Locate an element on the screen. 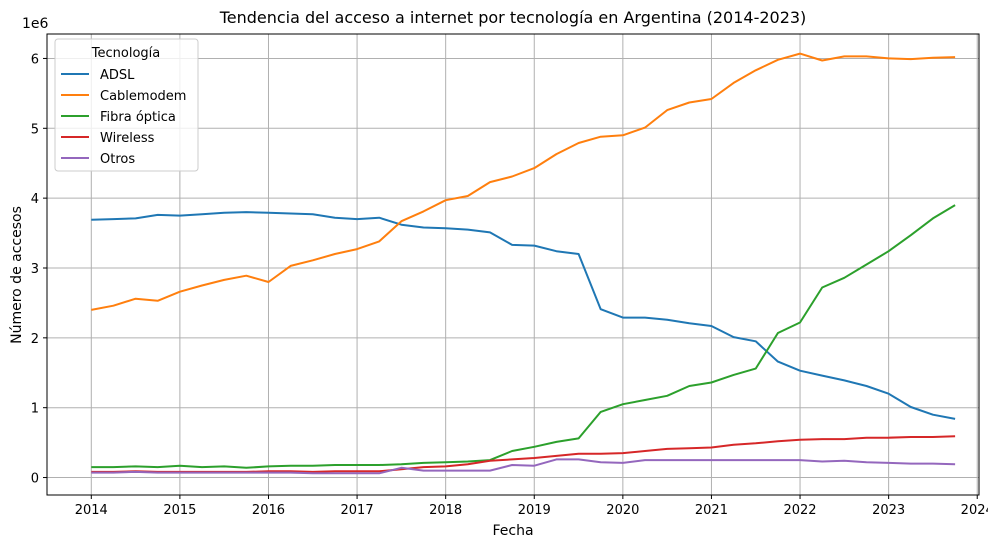 The height and width of the screenshot is (552, 988). y-offset-text: 1e6 is located at coordinates (35, 24).